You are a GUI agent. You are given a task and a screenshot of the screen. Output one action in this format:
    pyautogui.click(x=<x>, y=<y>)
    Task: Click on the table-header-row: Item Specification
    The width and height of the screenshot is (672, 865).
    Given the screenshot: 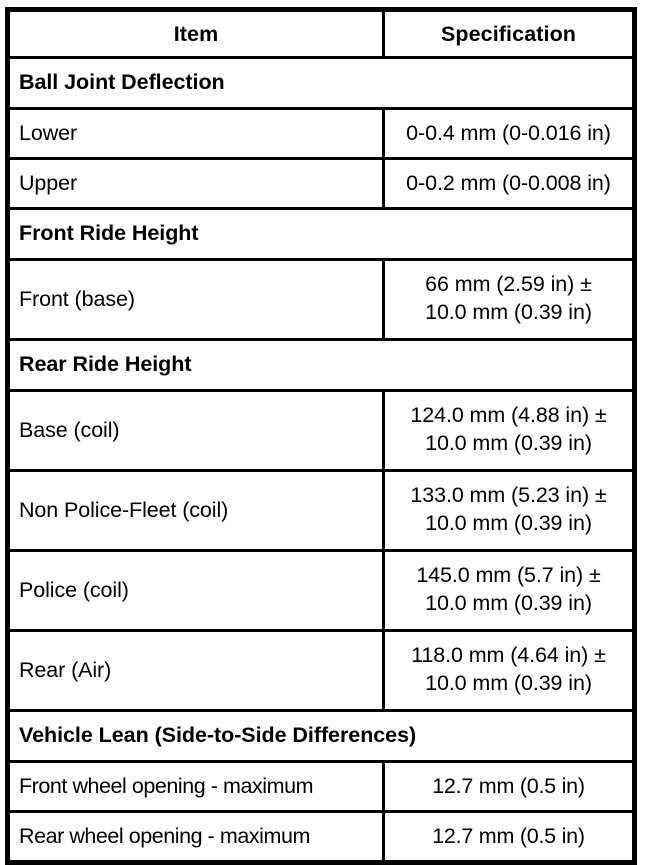 What is the action you would take?
    pyautogui.click(x=321, y=33)
    